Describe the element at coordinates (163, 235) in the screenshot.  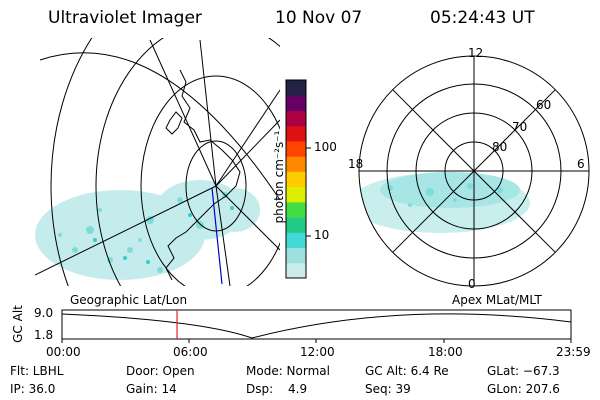
I see `left-emission-bright` at that location.